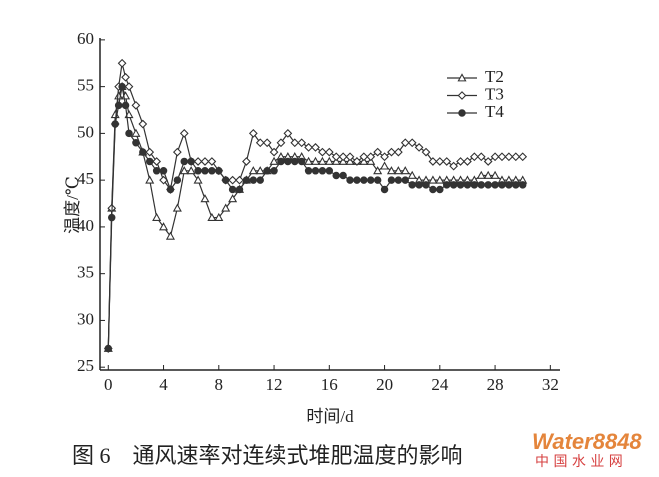  Describe the element at coordinates (579, 462) in the screenshot. I see `watermark: 中 国 水 业 网` at that location.